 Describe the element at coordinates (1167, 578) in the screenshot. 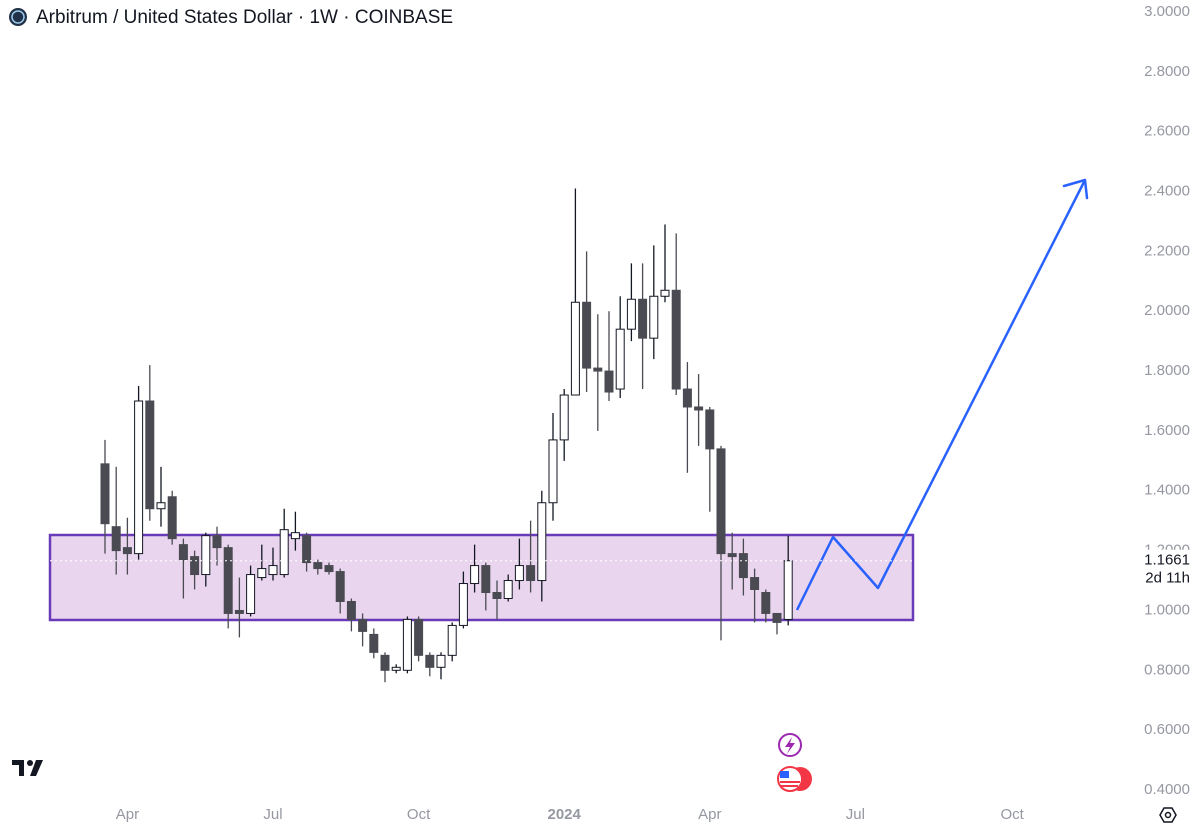

I see `countdown-label: 2d 11h` at that location.